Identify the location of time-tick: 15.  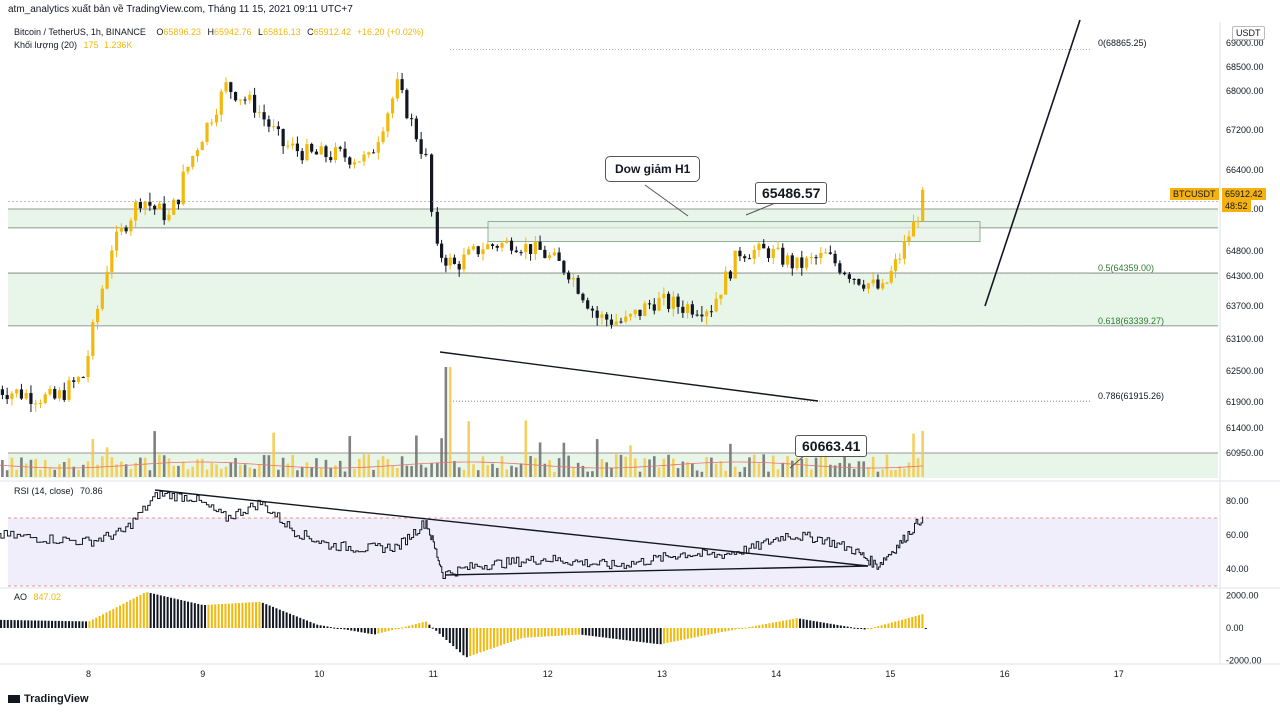
(890, 674).